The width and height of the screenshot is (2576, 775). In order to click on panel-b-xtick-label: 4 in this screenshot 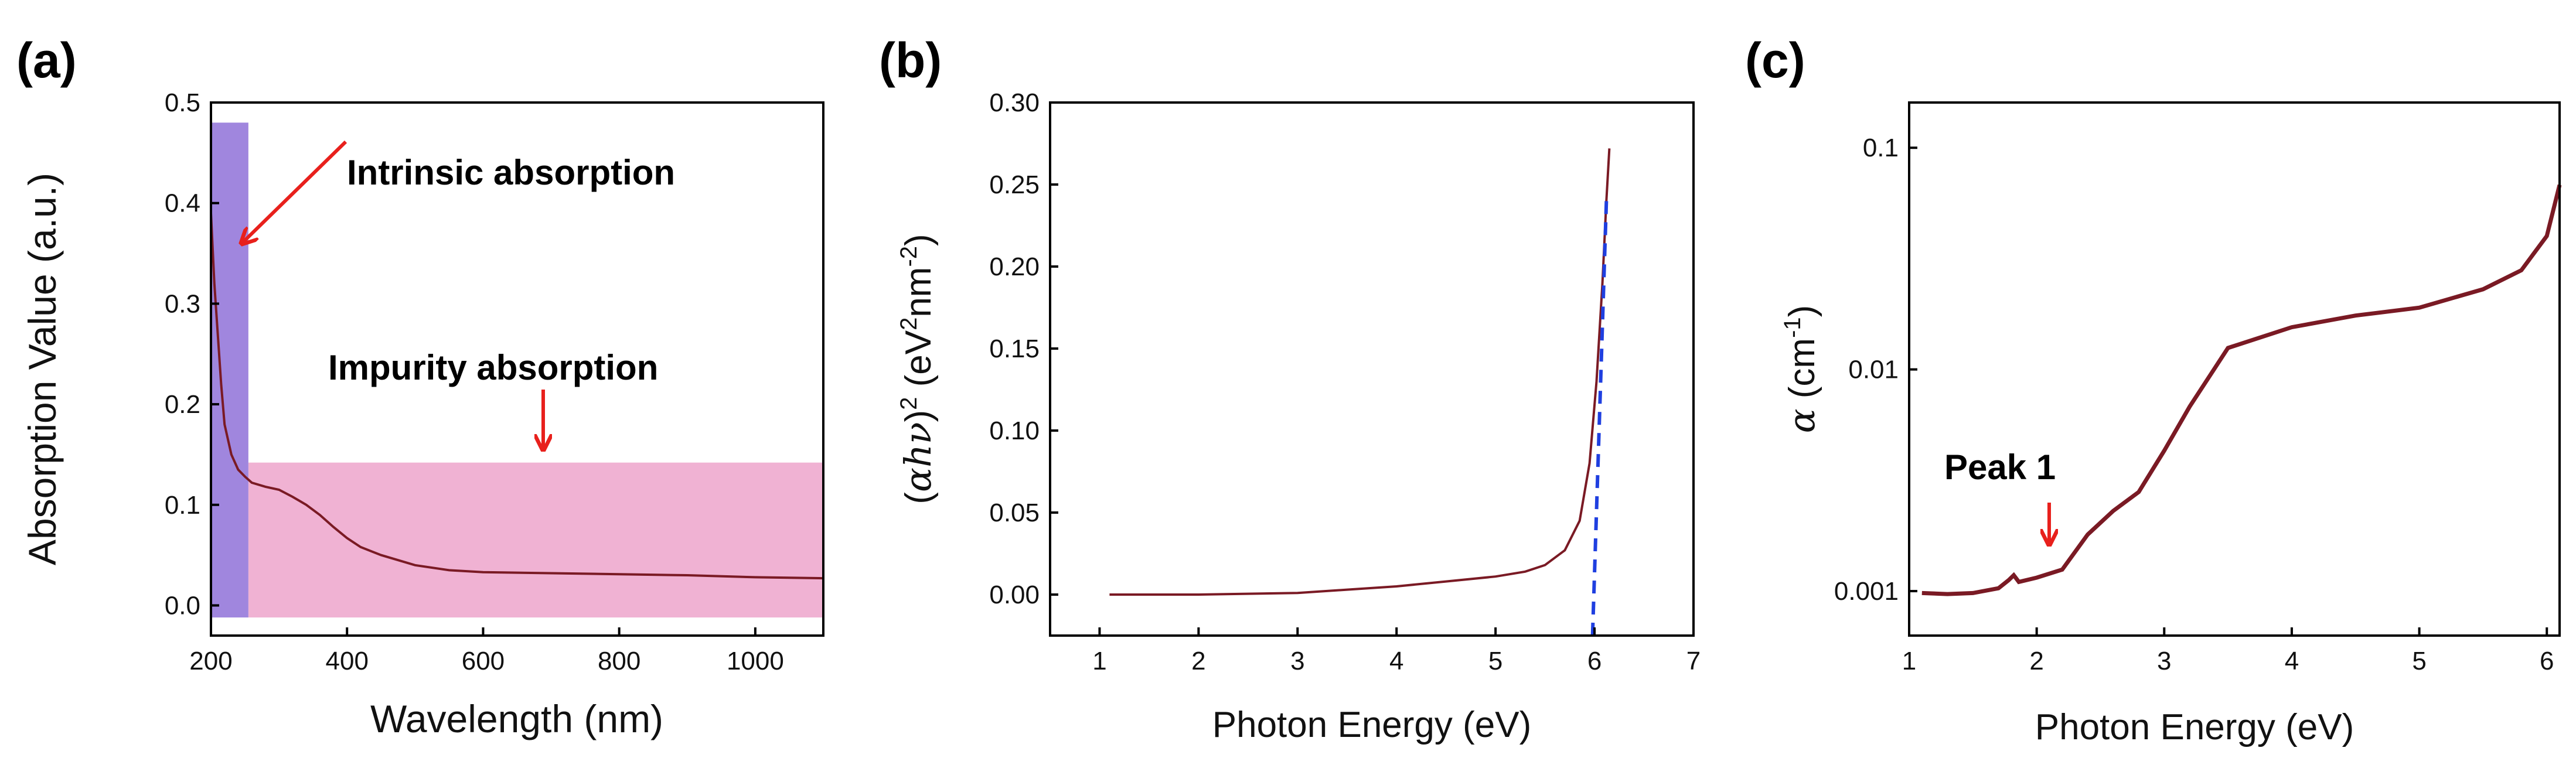, I will do `click(1396, 661)`.